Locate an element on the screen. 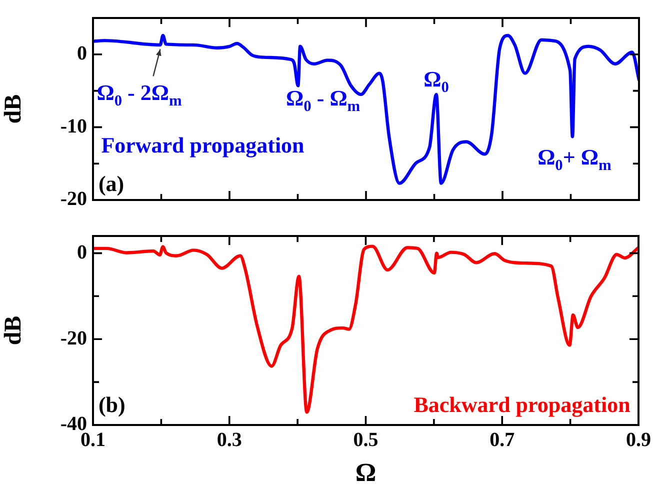 The width and height of the screenshot is (655, 490). x-tick-label: 0.5 is located at coordinates (365, 440).